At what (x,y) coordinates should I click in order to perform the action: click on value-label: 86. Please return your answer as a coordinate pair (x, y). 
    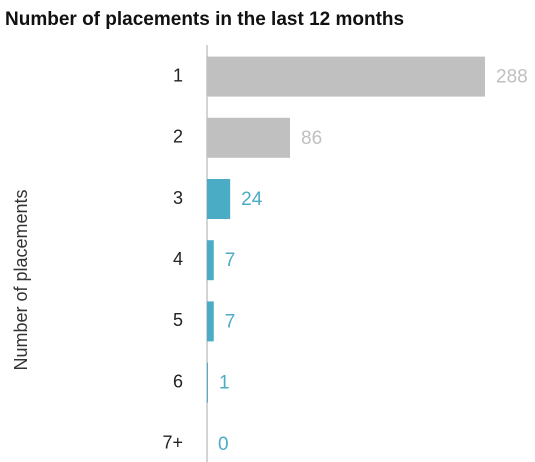
    Looking at the image, I should click on (311, 138).